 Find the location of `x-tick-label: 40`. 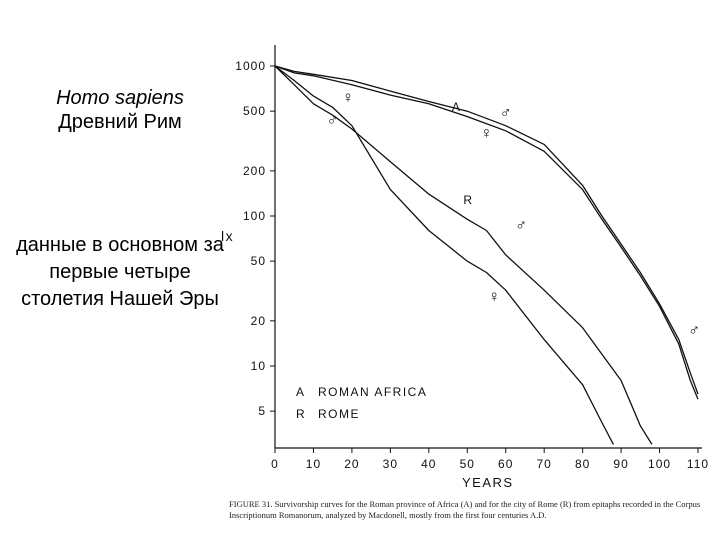

x-tick-label: 40 is located at coordinates (428, 464).